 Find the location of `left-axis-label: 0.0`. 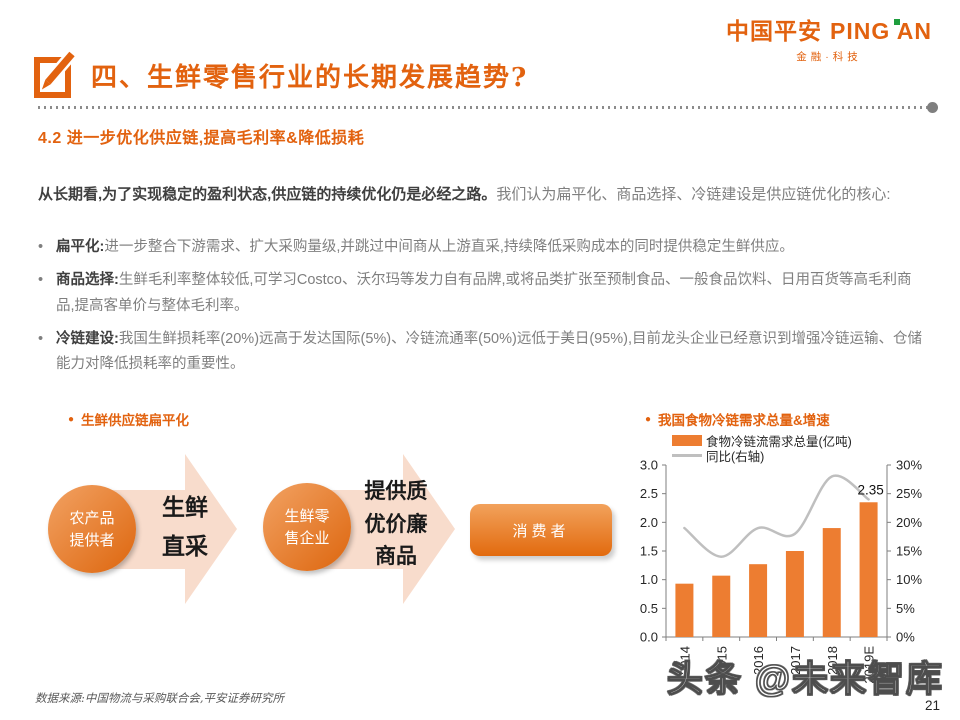

left-axis-label: 0.0 is located at coordinates (649, 637).